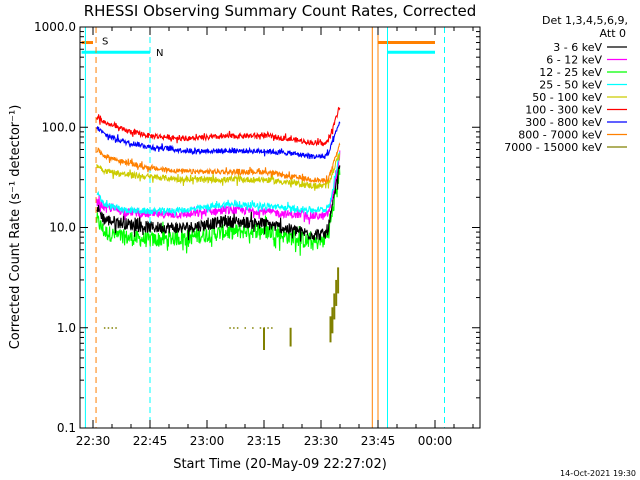  Describe the element at coordinates (66, 328) in the screenshot. I see `y-tick-label: 1.0` at that location.